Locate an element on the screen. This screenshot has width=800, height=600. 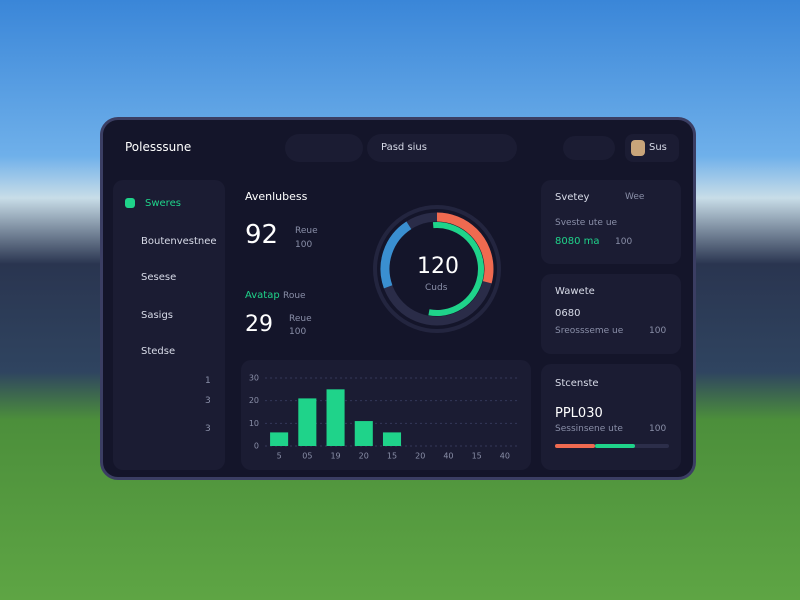
stat-sub: Reue is located at coordinates (300, 319).